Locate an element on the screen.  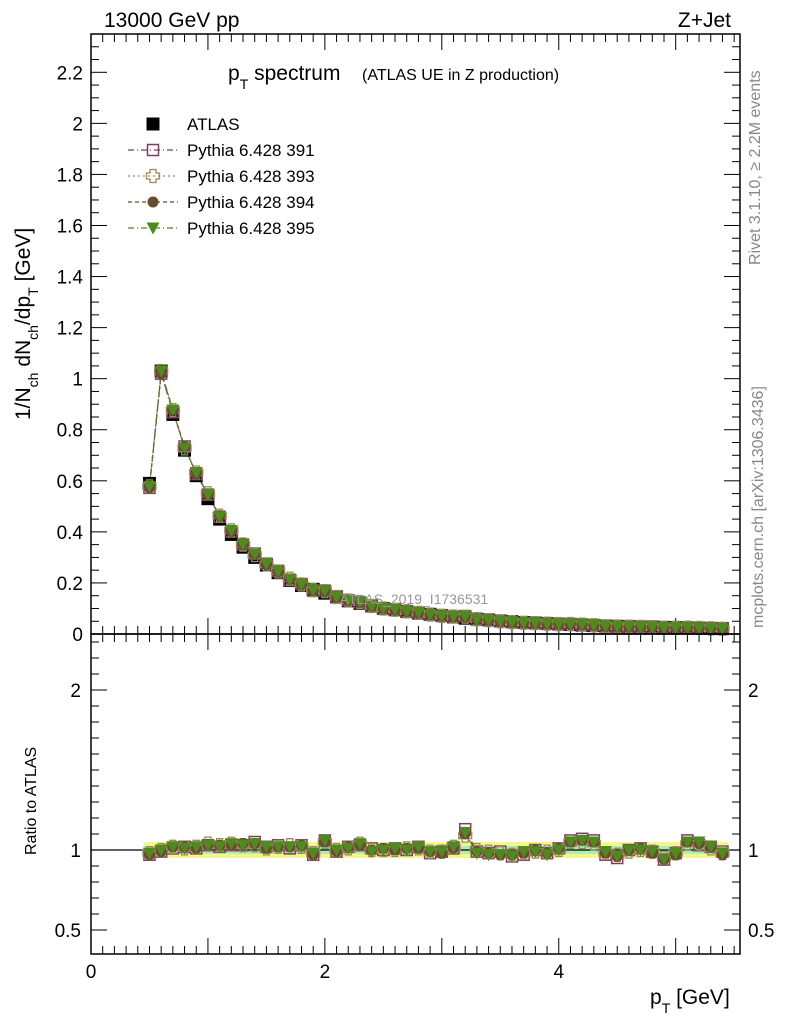
main-y-tick-label: 1.2 is located at coordinates (70, 329).